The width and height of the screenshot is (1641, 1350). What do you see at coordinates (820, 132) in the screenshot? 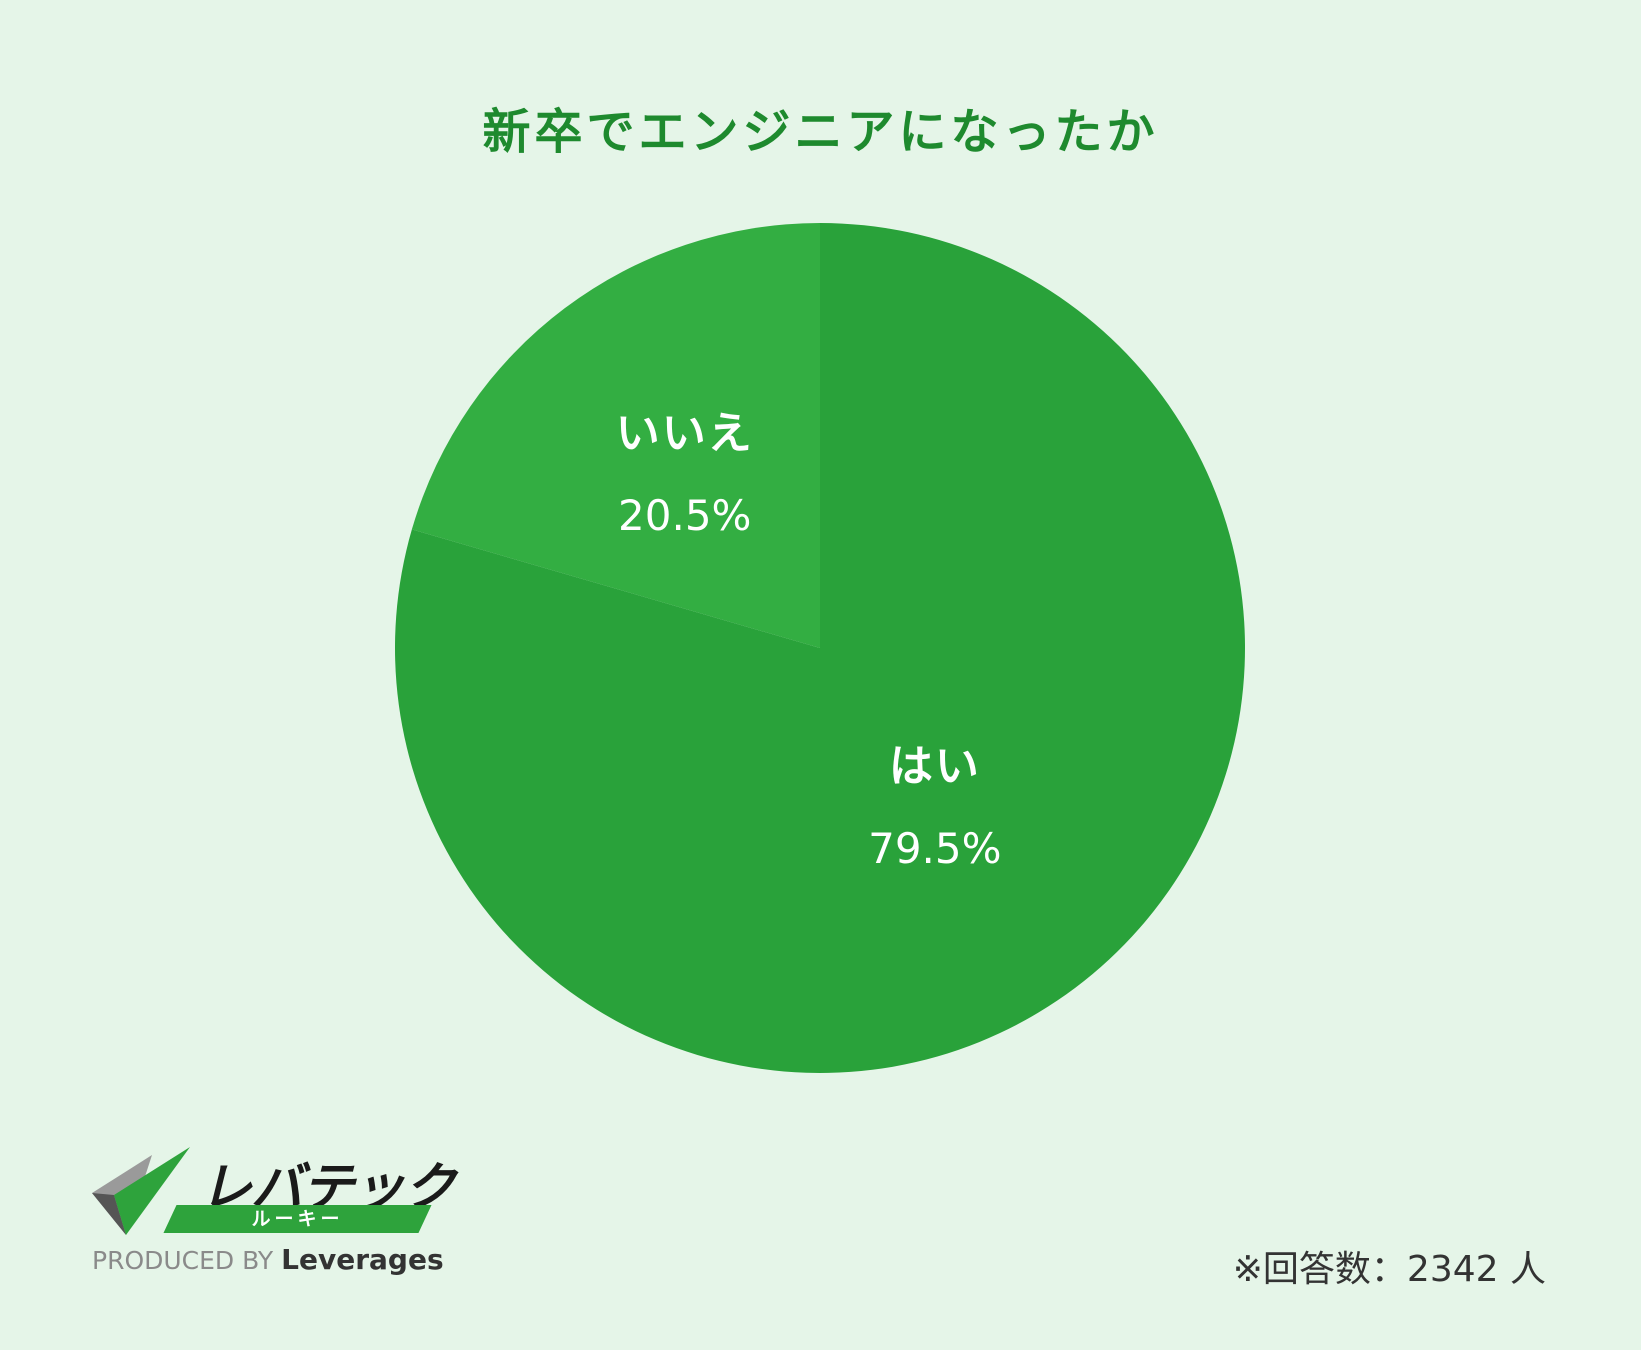
I see `chart-title: 新卒でエンジニアになったか` at bounding box center [820, 132].